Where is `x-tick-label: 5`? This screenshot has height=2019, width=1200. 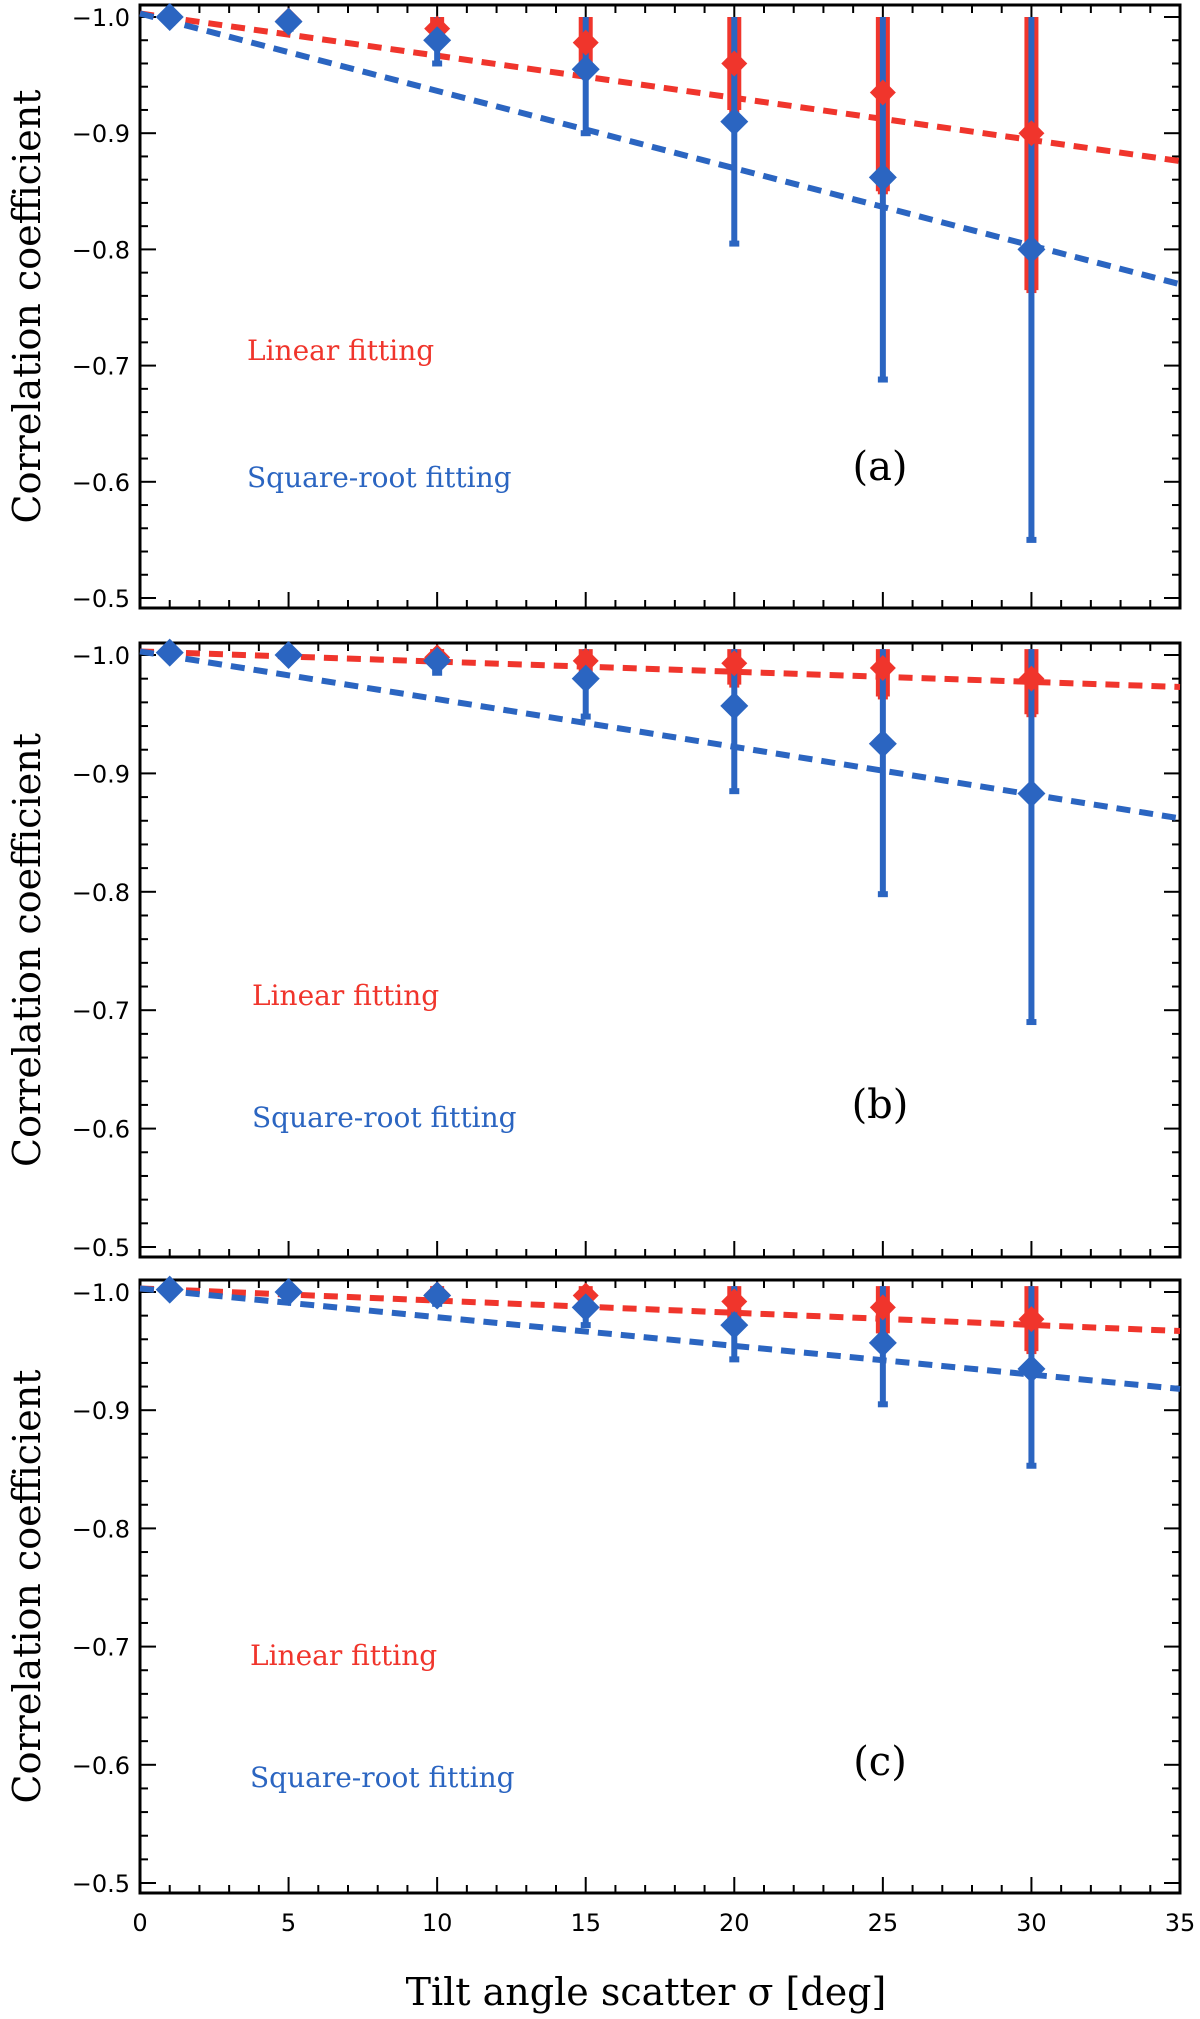
x-tick-label: 5 is located at coordinates (288, 1923).